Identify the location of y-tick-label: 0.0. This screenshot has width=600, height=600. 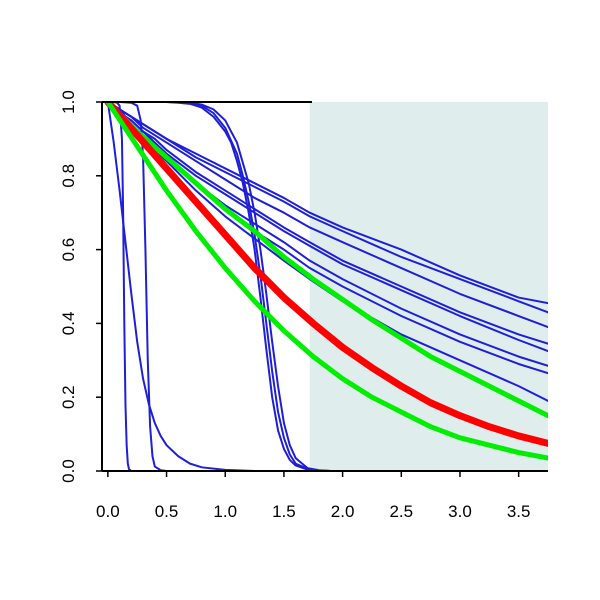
(68, 471).